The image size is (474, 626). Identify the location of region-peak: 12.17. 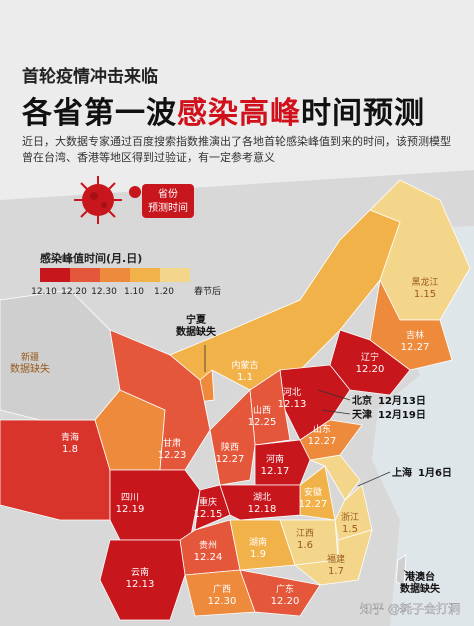
(275, 471).